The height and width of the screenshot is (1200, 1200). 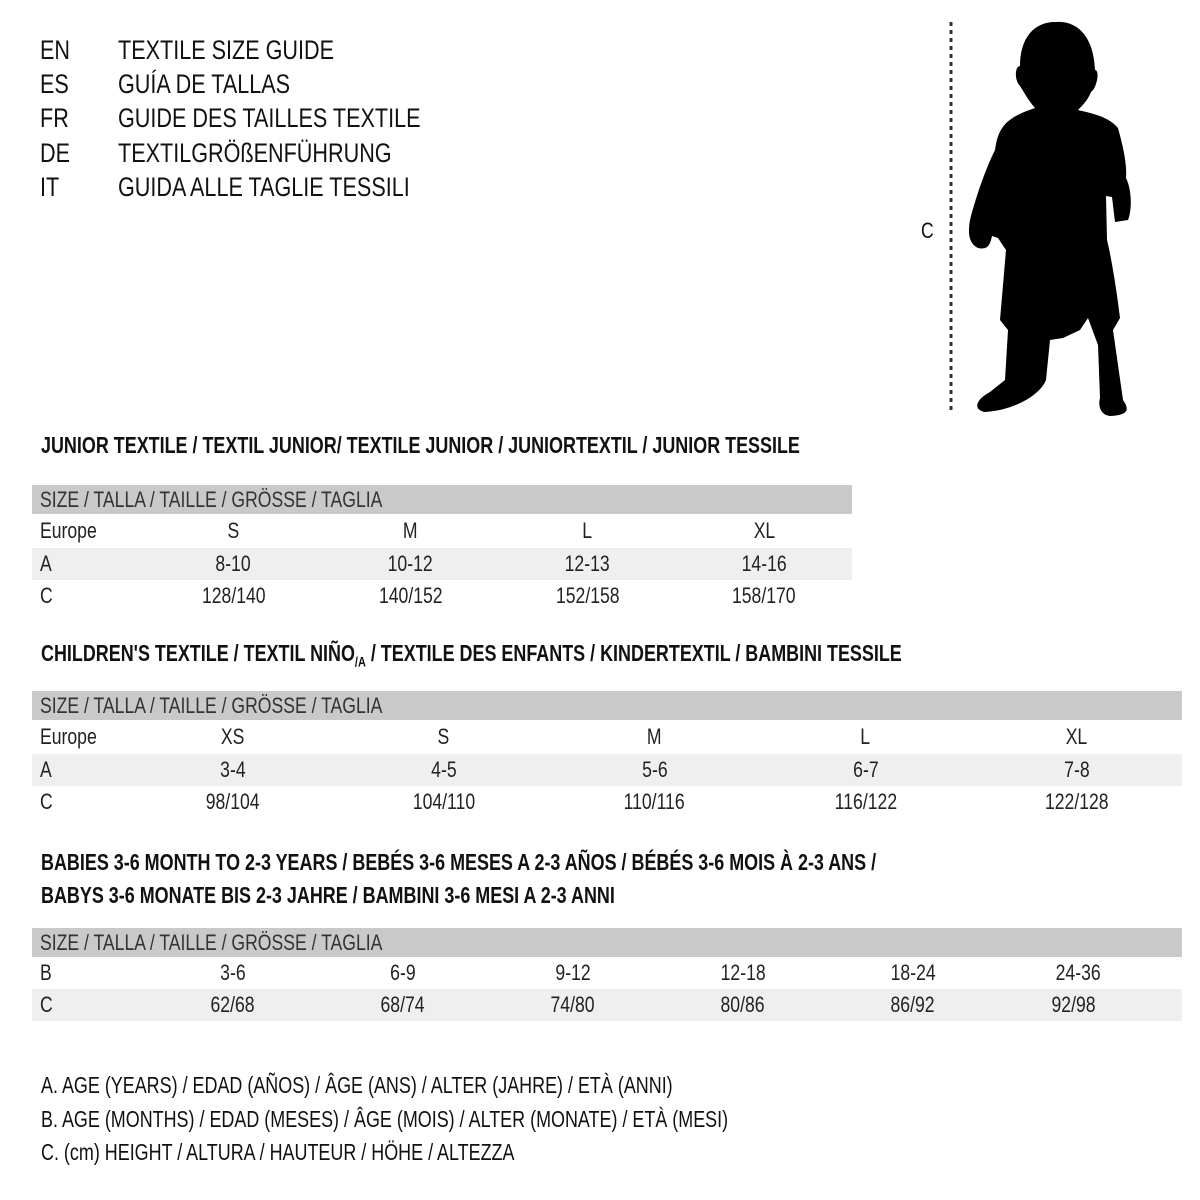 I want to click on table-row: C 128/140 140/152 152/158 158/170, so click(x=442, y=596).